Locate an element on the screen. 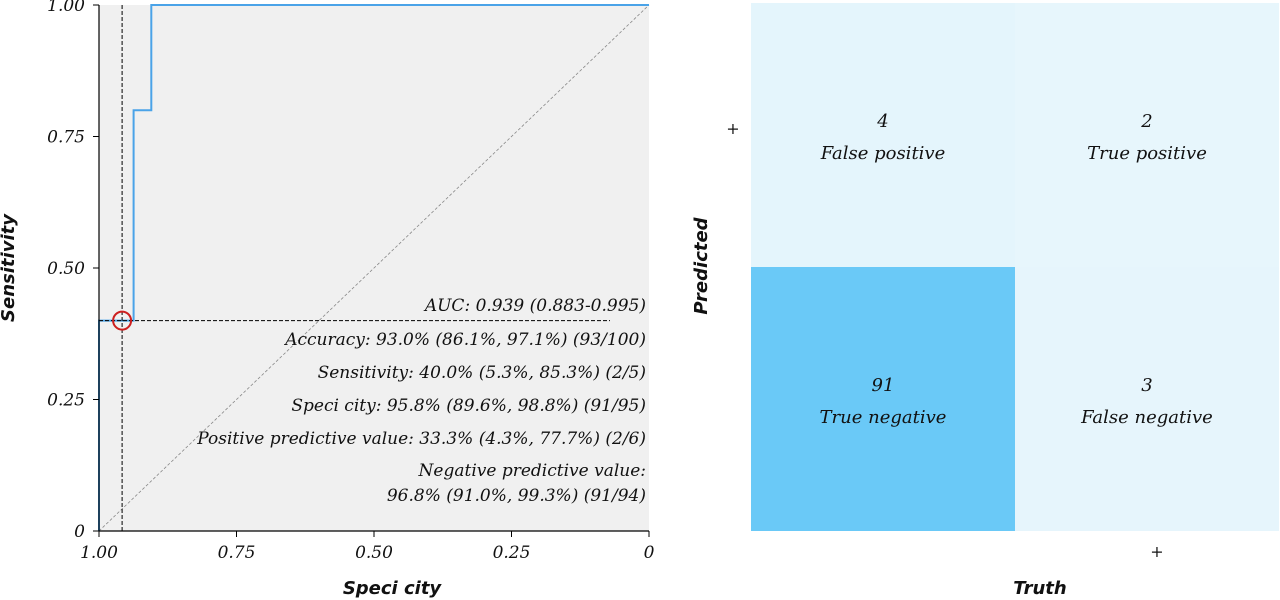 The image size is (1280, 600). predicted-positive-sign: + is located at coordinates (732, 128).